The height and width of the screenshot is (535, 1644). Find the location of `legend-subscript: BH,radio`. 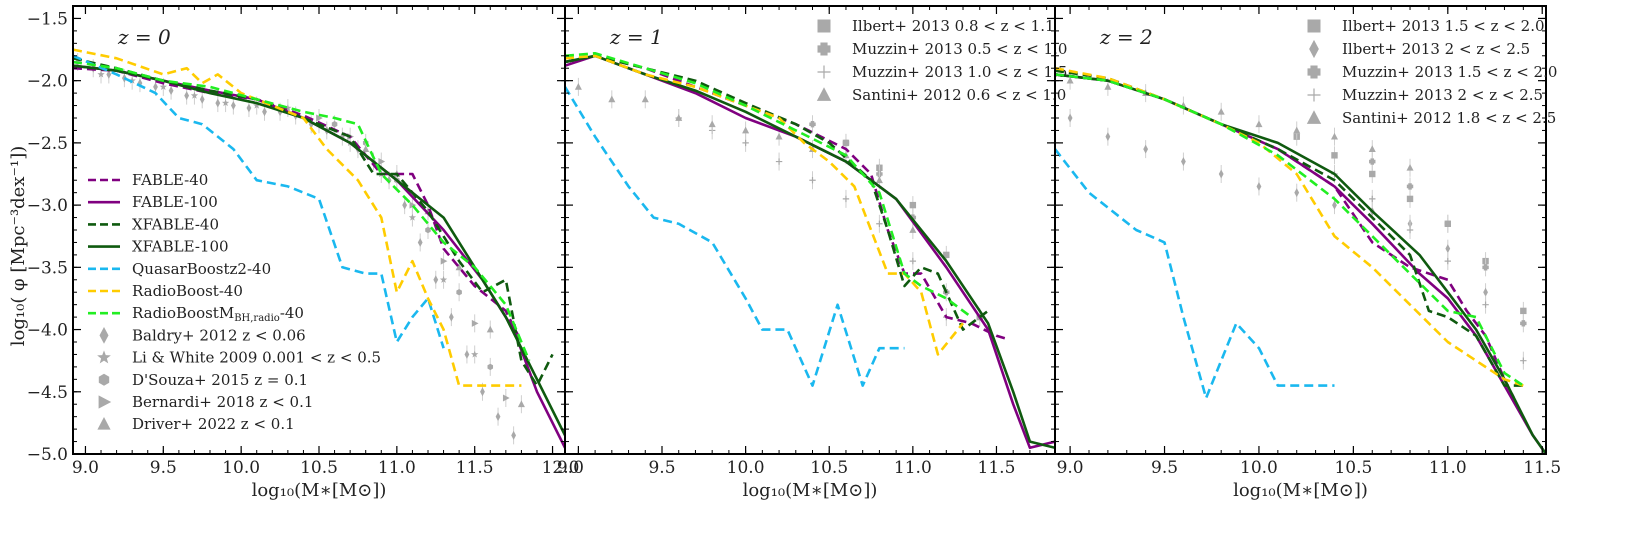

legend-subscript: BH,radio is located at coordinates (257, 318).